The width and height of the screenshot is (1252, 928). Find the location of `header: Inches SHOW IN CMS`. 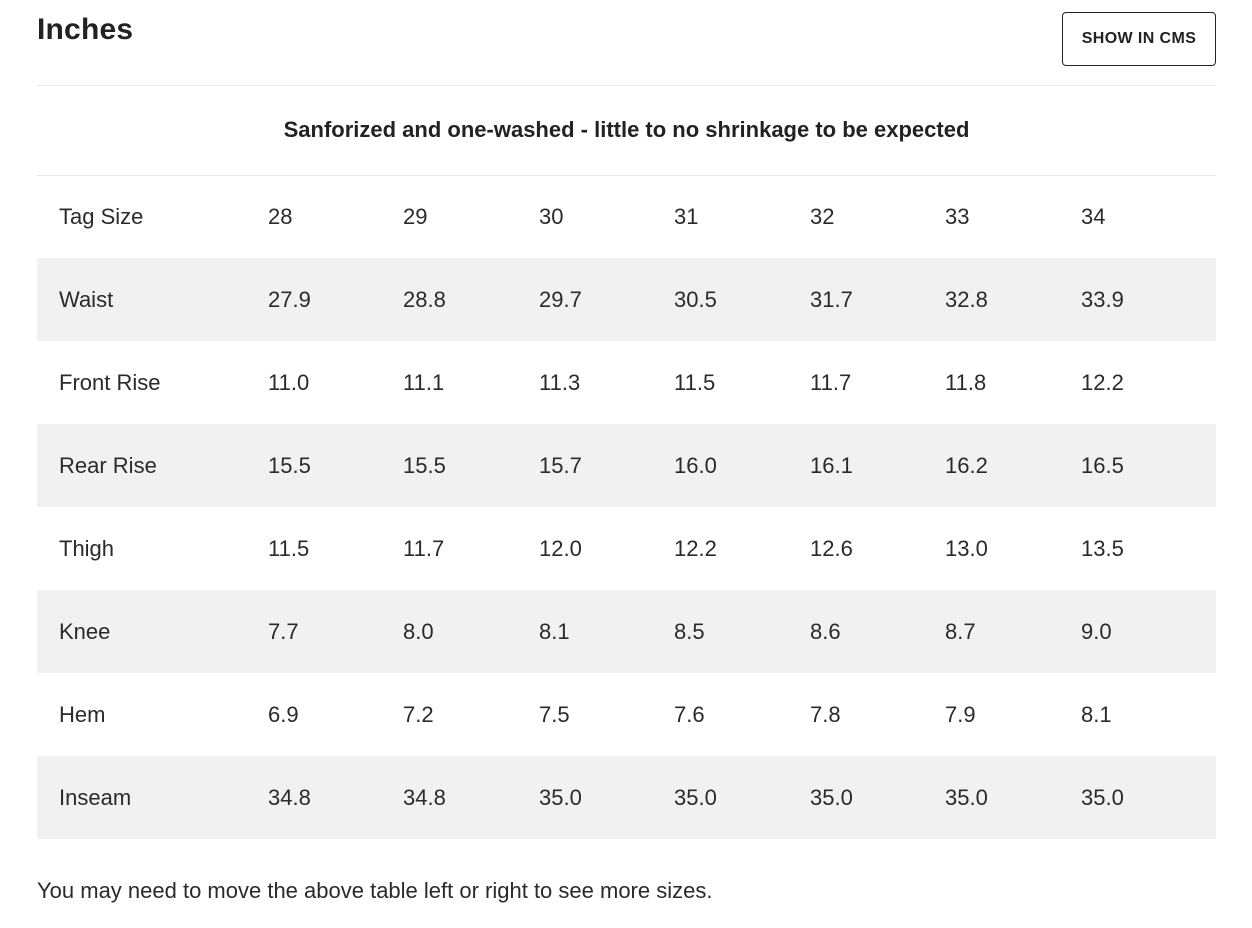

header: Inches SHOW IN CMS is located at coordinates (626, 43).